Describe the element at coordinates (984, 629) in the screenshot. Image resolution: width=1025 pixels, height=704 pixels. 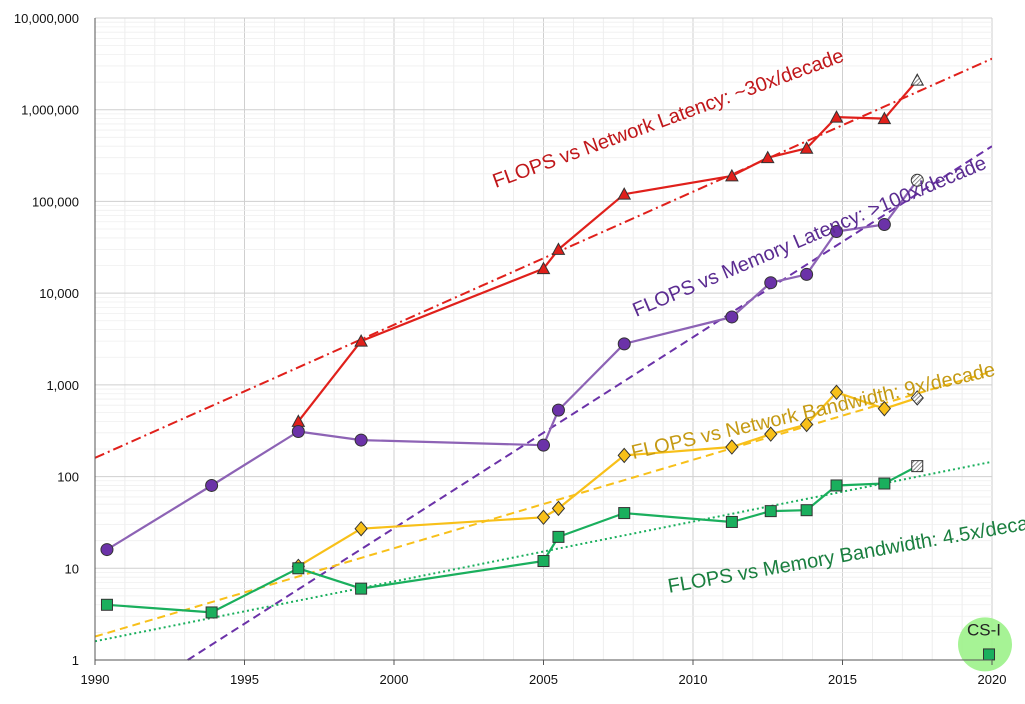
I see `cs1-label: CS-I` at that location.